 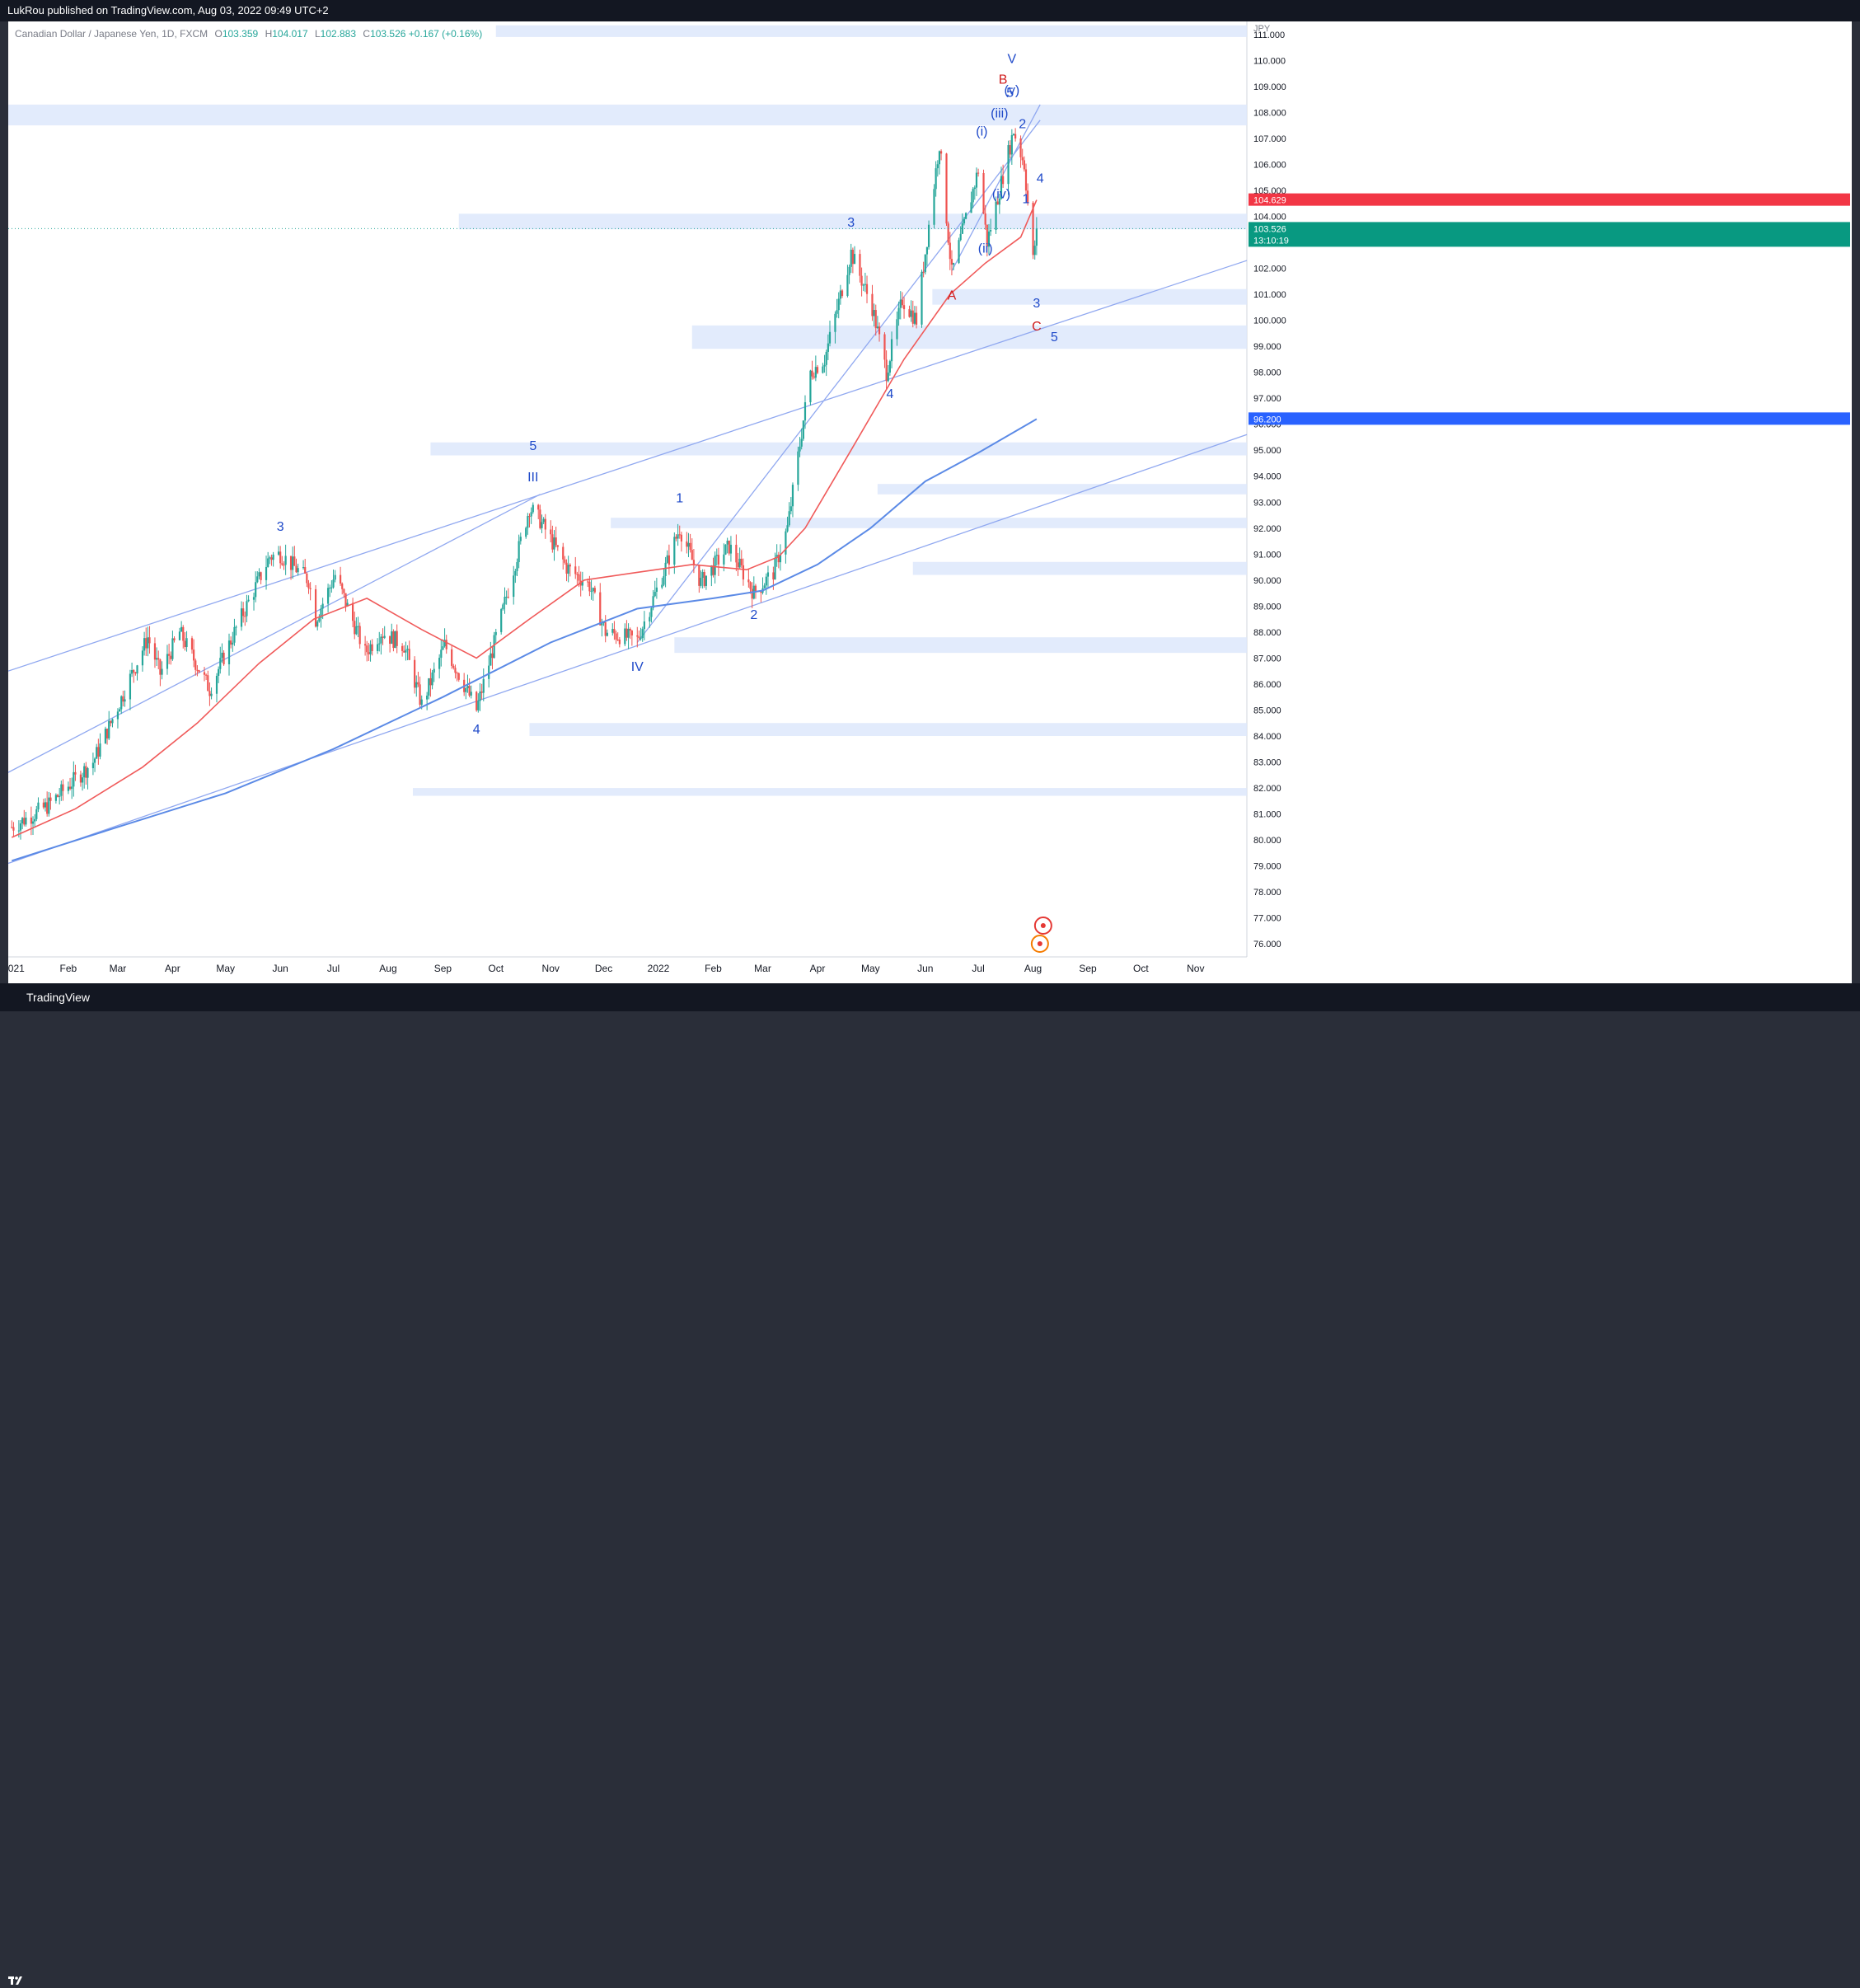 What do you see at coordinates (290, 34) in the screenshot?
I see `high-value: 104.017` at bounding box center [290, 34].